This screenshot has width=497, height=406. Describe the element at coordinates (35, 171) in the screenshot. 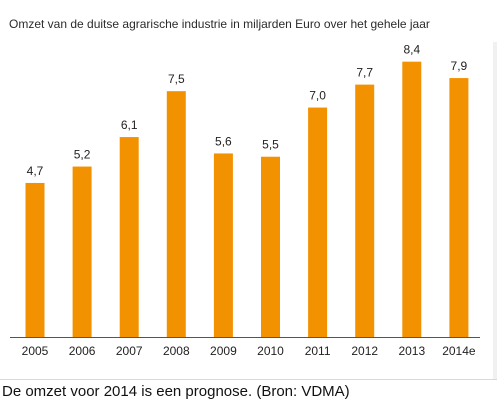

I see `data-label: 4,7` at that location.